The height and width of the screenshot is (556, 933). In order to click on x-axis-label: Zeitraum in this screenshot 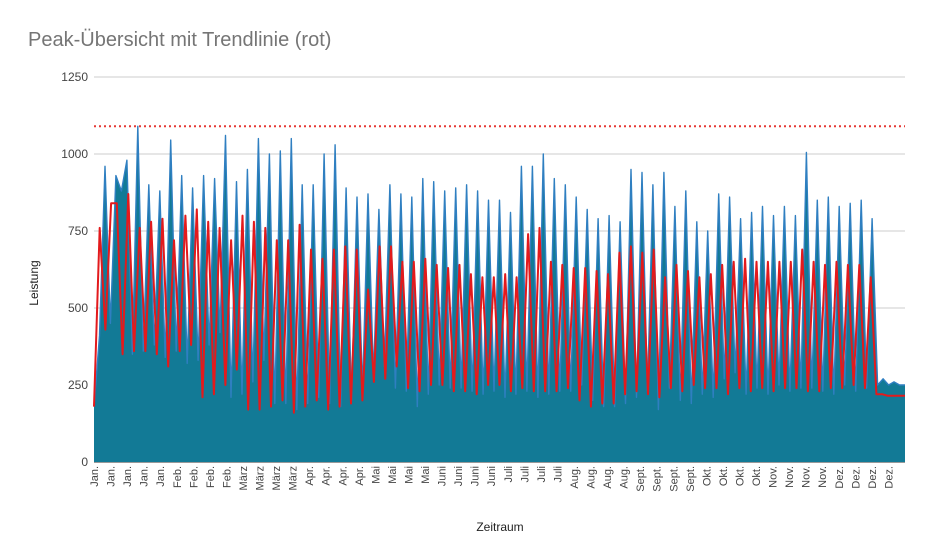, I will do `click(500, 527)`.